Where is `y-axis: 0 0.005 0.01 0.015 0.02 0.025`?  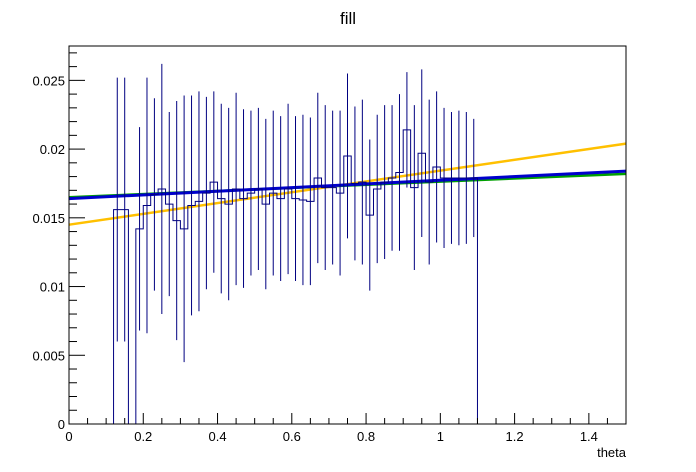
y-axis: 0 0.005 0.01 0.015 0.02 0.025 is located at coordinates (58, 242).